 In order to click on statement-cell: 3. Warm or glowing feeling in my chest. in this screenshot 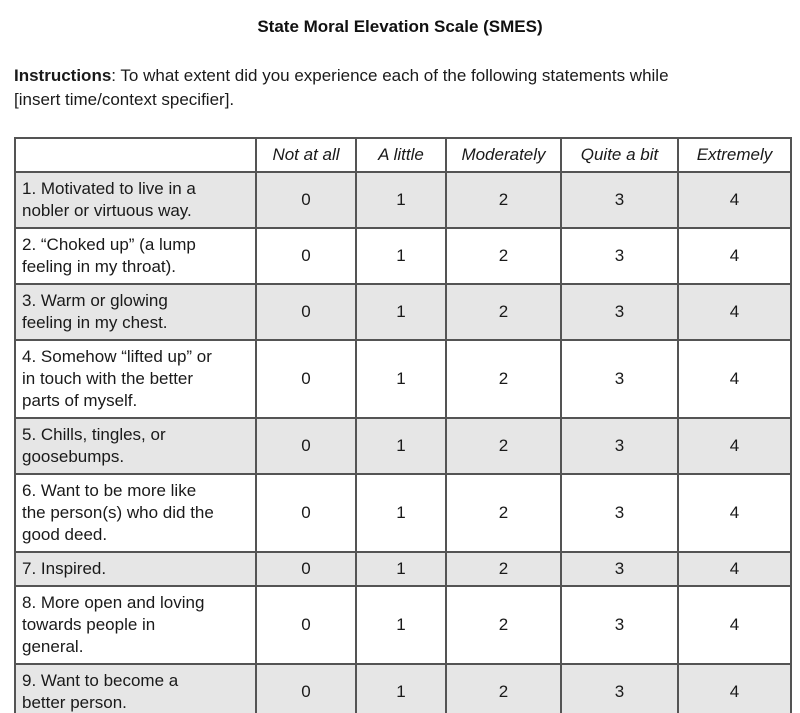, I will do `click(135, 312)`.